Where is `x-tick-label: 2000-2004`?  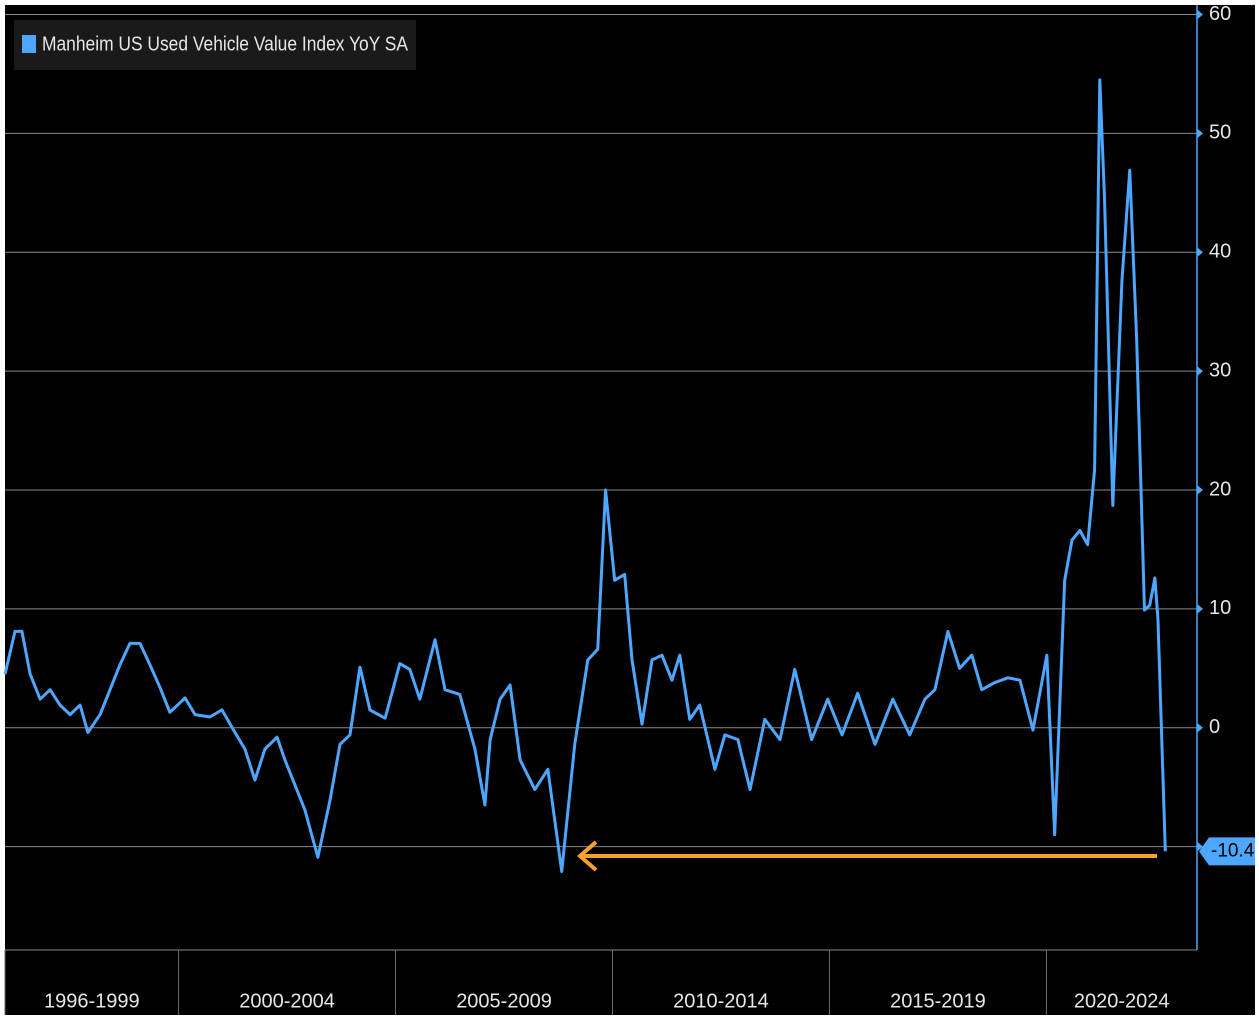
x-tick-label: 2000-2004 is located at coordinates (287, 1001).